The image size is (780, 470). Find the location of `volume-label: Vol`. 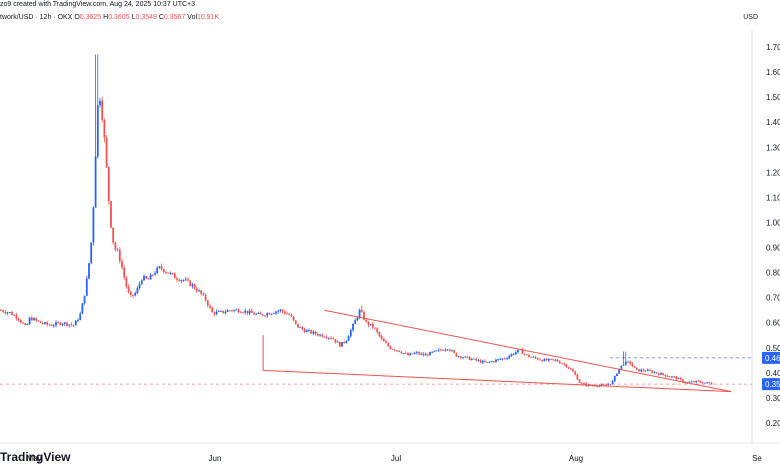

volume-label: Vol is located at coordinates (192, 17).